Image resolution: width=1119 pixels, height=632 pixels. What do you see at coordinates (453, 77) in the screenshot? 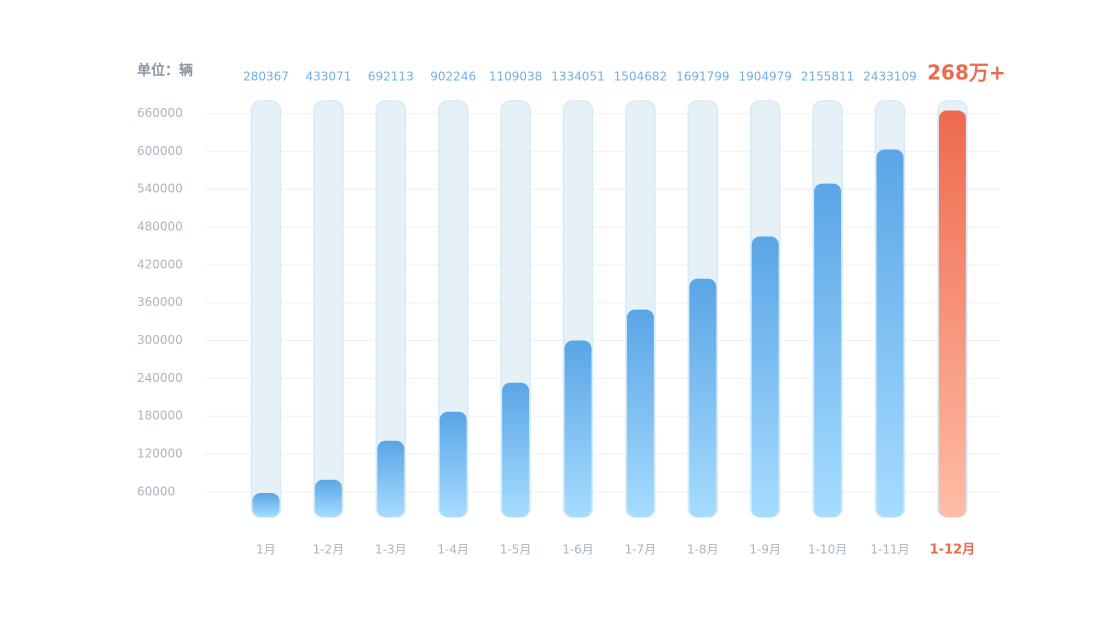
I see `top-label: 902246` at bounding box center [453, 77].